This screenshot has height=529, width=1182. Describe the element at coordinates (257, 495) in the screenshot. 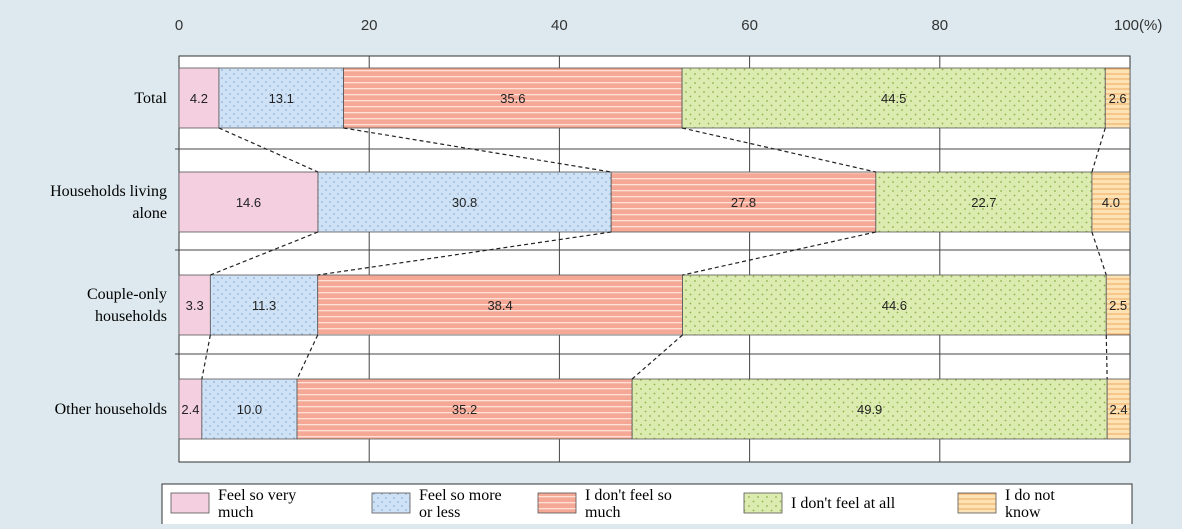

I see `legend-label: Feel so very` at that location.